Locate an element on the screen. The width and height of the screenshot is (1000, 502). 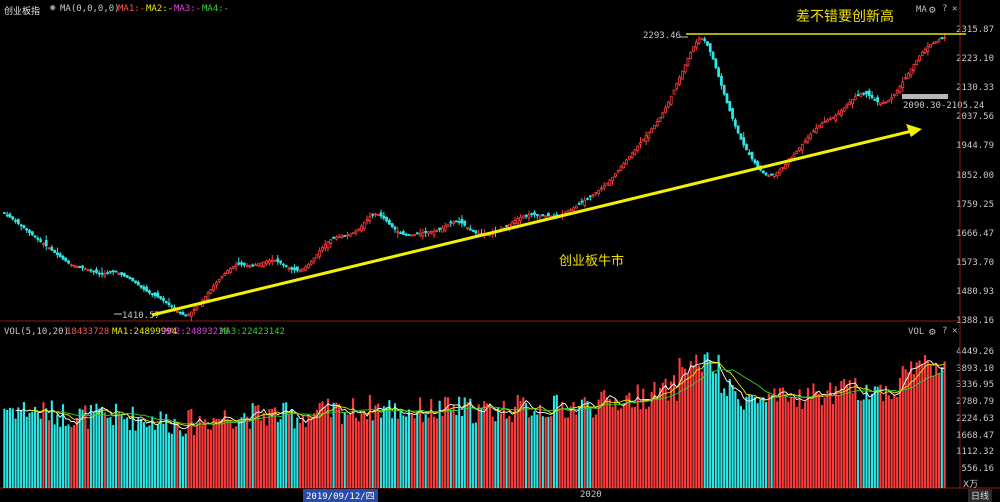
vol-gear-icon: ⚙ is located at coordinates (932, 331).